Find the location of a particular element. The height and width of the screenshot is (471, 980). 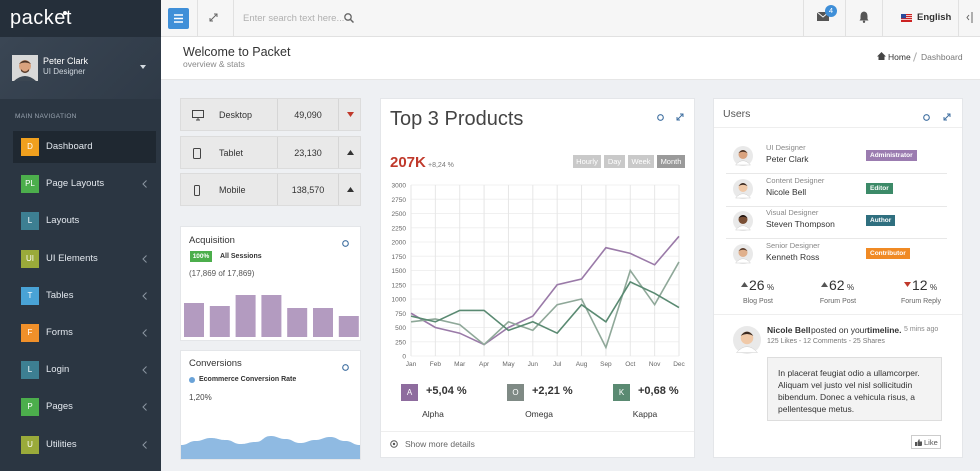

nav-item: UI UI Elements is located at coordinates (84, 259).